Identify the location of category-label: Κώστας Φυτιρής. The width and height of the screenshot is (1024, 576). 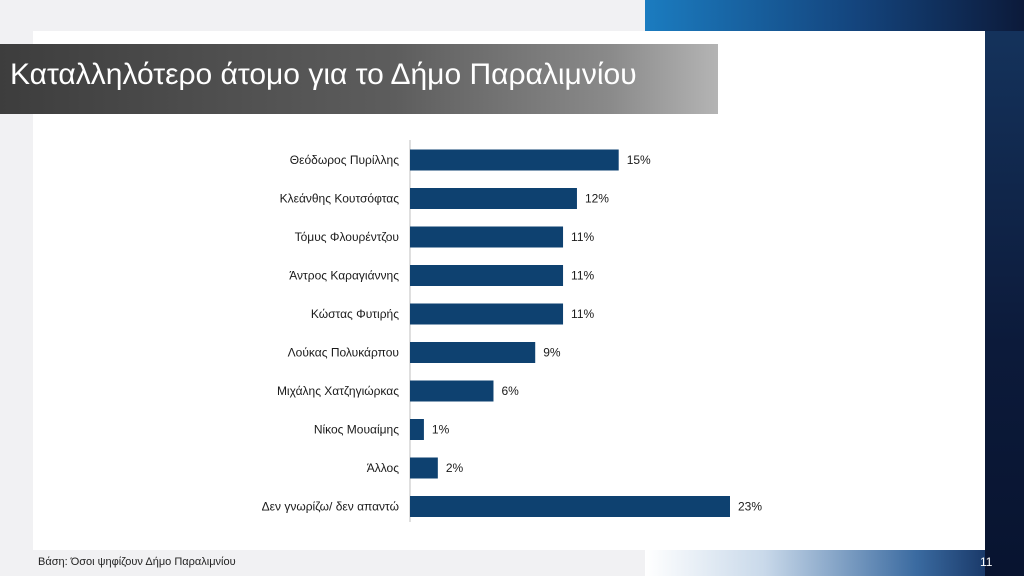
(355, 314).